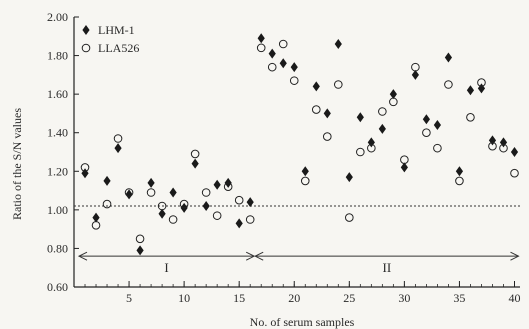 This screenshot has width=529, height=329. I want to click on x-tick-label: 40, so click(514, 298).